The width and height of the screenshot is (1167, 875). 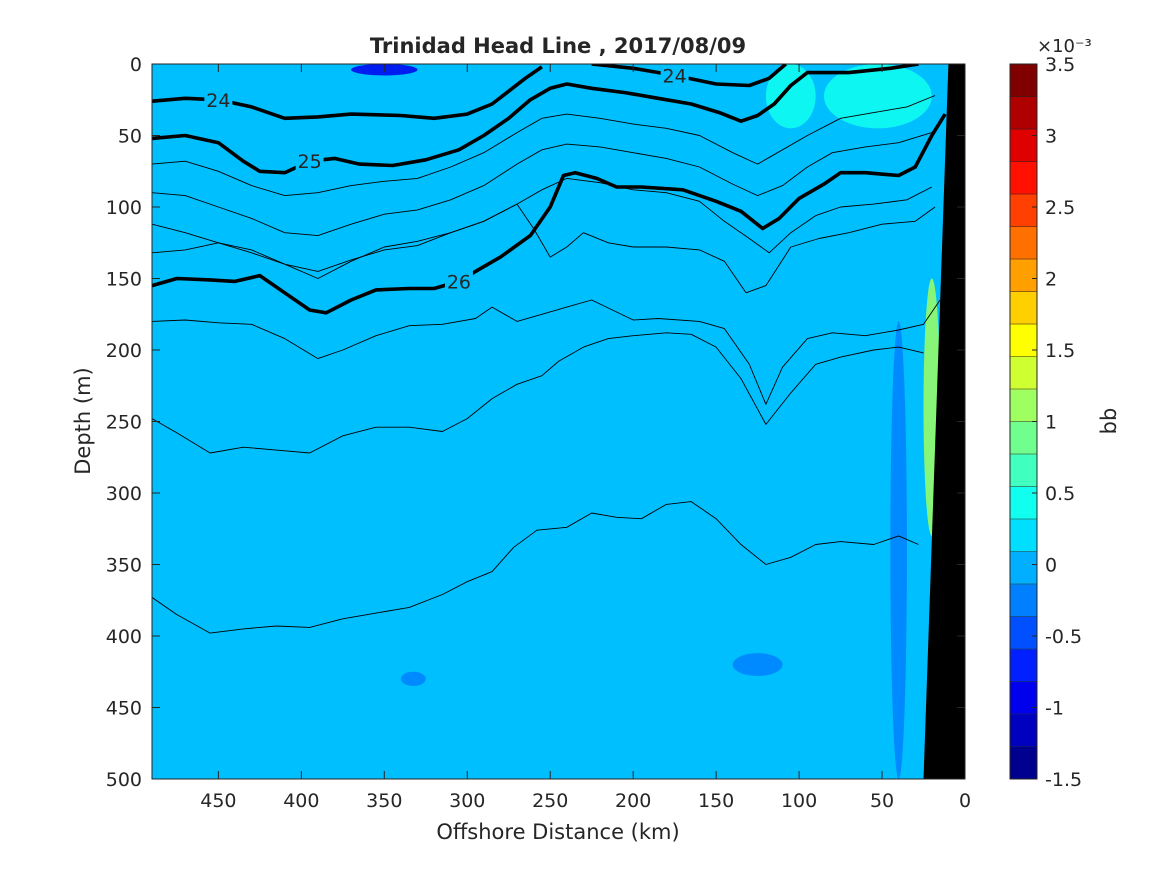 What do you see at coordinates (124, 280) in the screenshot?
I see `y-tick-label-3: 150` at bounding box center [124, 280].